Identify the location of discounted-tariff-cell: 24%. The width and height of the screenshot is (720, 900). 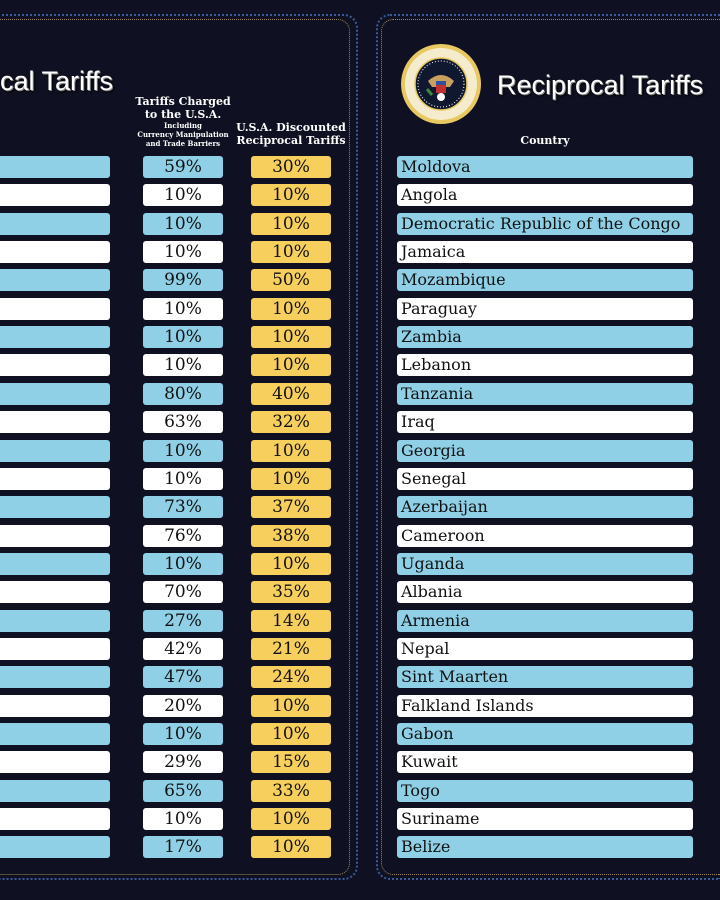
(291, 677).